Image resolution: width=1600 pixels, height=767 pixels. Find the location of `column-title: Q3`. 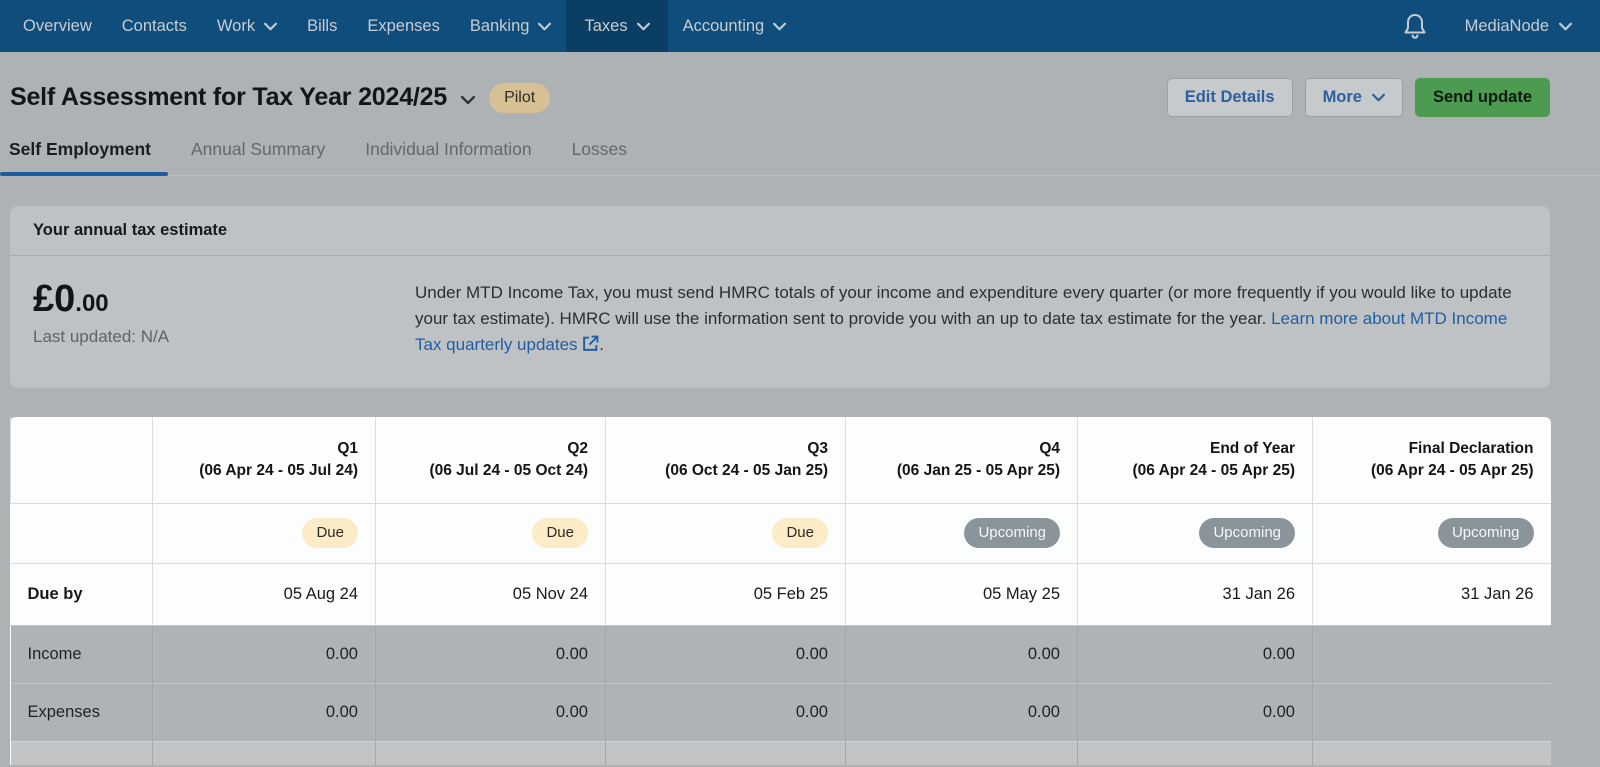

column-title: Q3 is located at coordinates (817, 448).